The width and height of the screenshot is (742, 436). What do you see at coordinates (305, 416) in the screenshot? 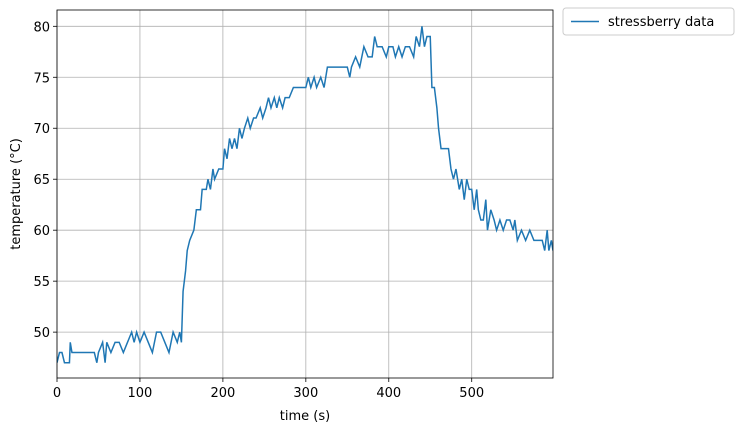
I see `x-axis-label: time (s)` at bounding box center [305, 416].